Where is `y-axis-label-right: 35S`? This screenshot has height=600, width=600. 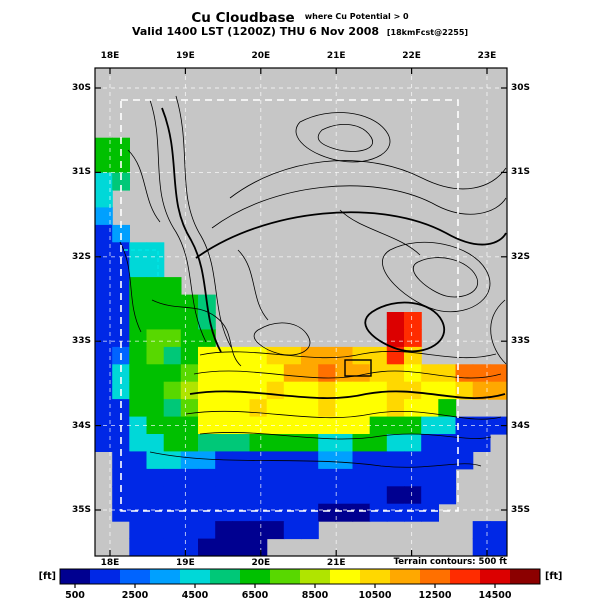
y-axis-label-right: 35S is located at coordinates (521, 510).